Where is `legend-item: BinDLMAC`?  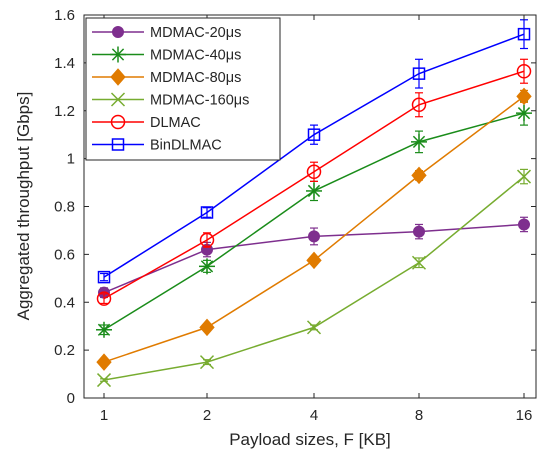
legend-item: BinDLMAC is located at coordinates (157, 146).